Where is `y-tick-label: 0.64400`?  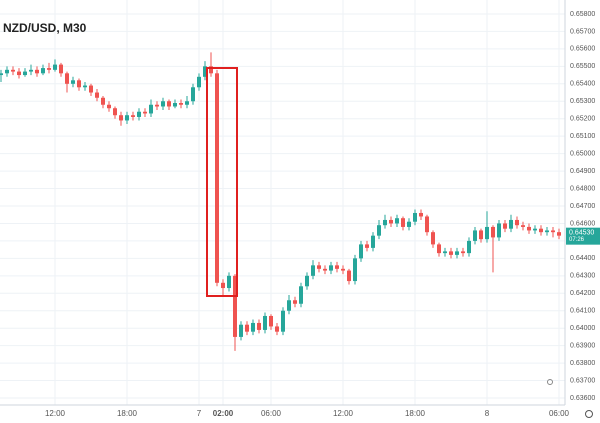 y-tick-label: 0.64400 is located at coordinates (582, 258).